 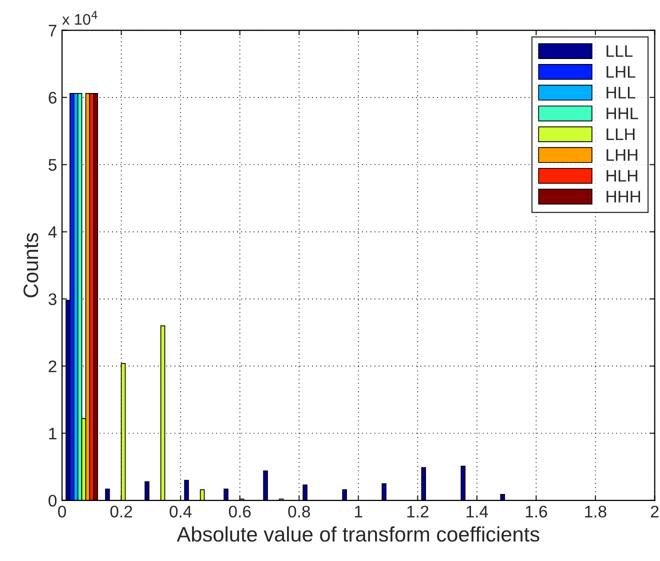 What do you see at coordinates (52, 299) in the screenshot?
I see `y-tick-label: 3` at bounding box center [52, 299].